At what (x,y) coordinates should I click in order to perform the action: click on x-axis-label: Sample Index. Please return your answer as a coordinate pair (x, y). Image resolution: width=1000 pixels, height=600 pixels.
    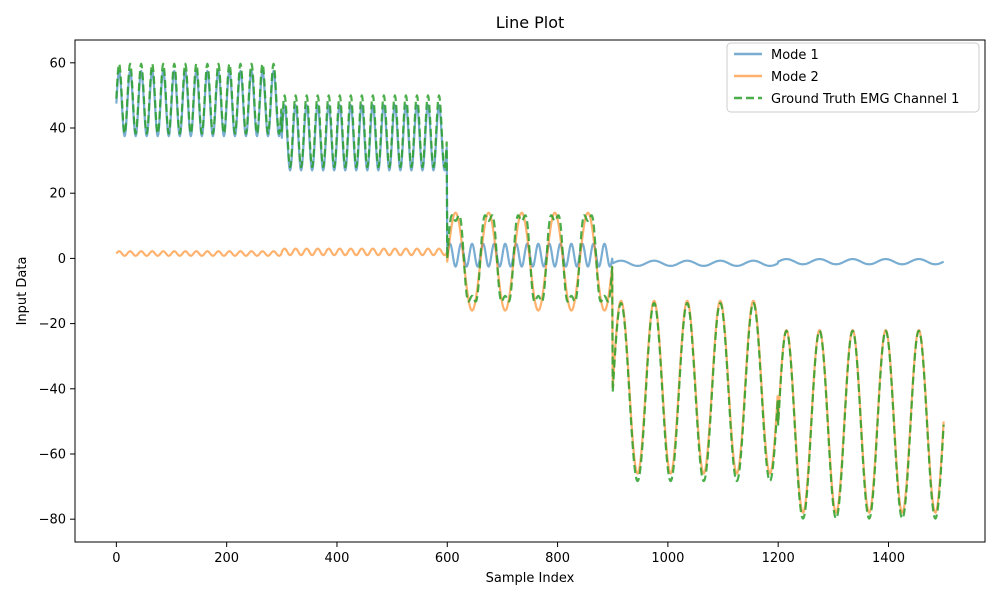
    Looking at the image, I should click on (530, 578).